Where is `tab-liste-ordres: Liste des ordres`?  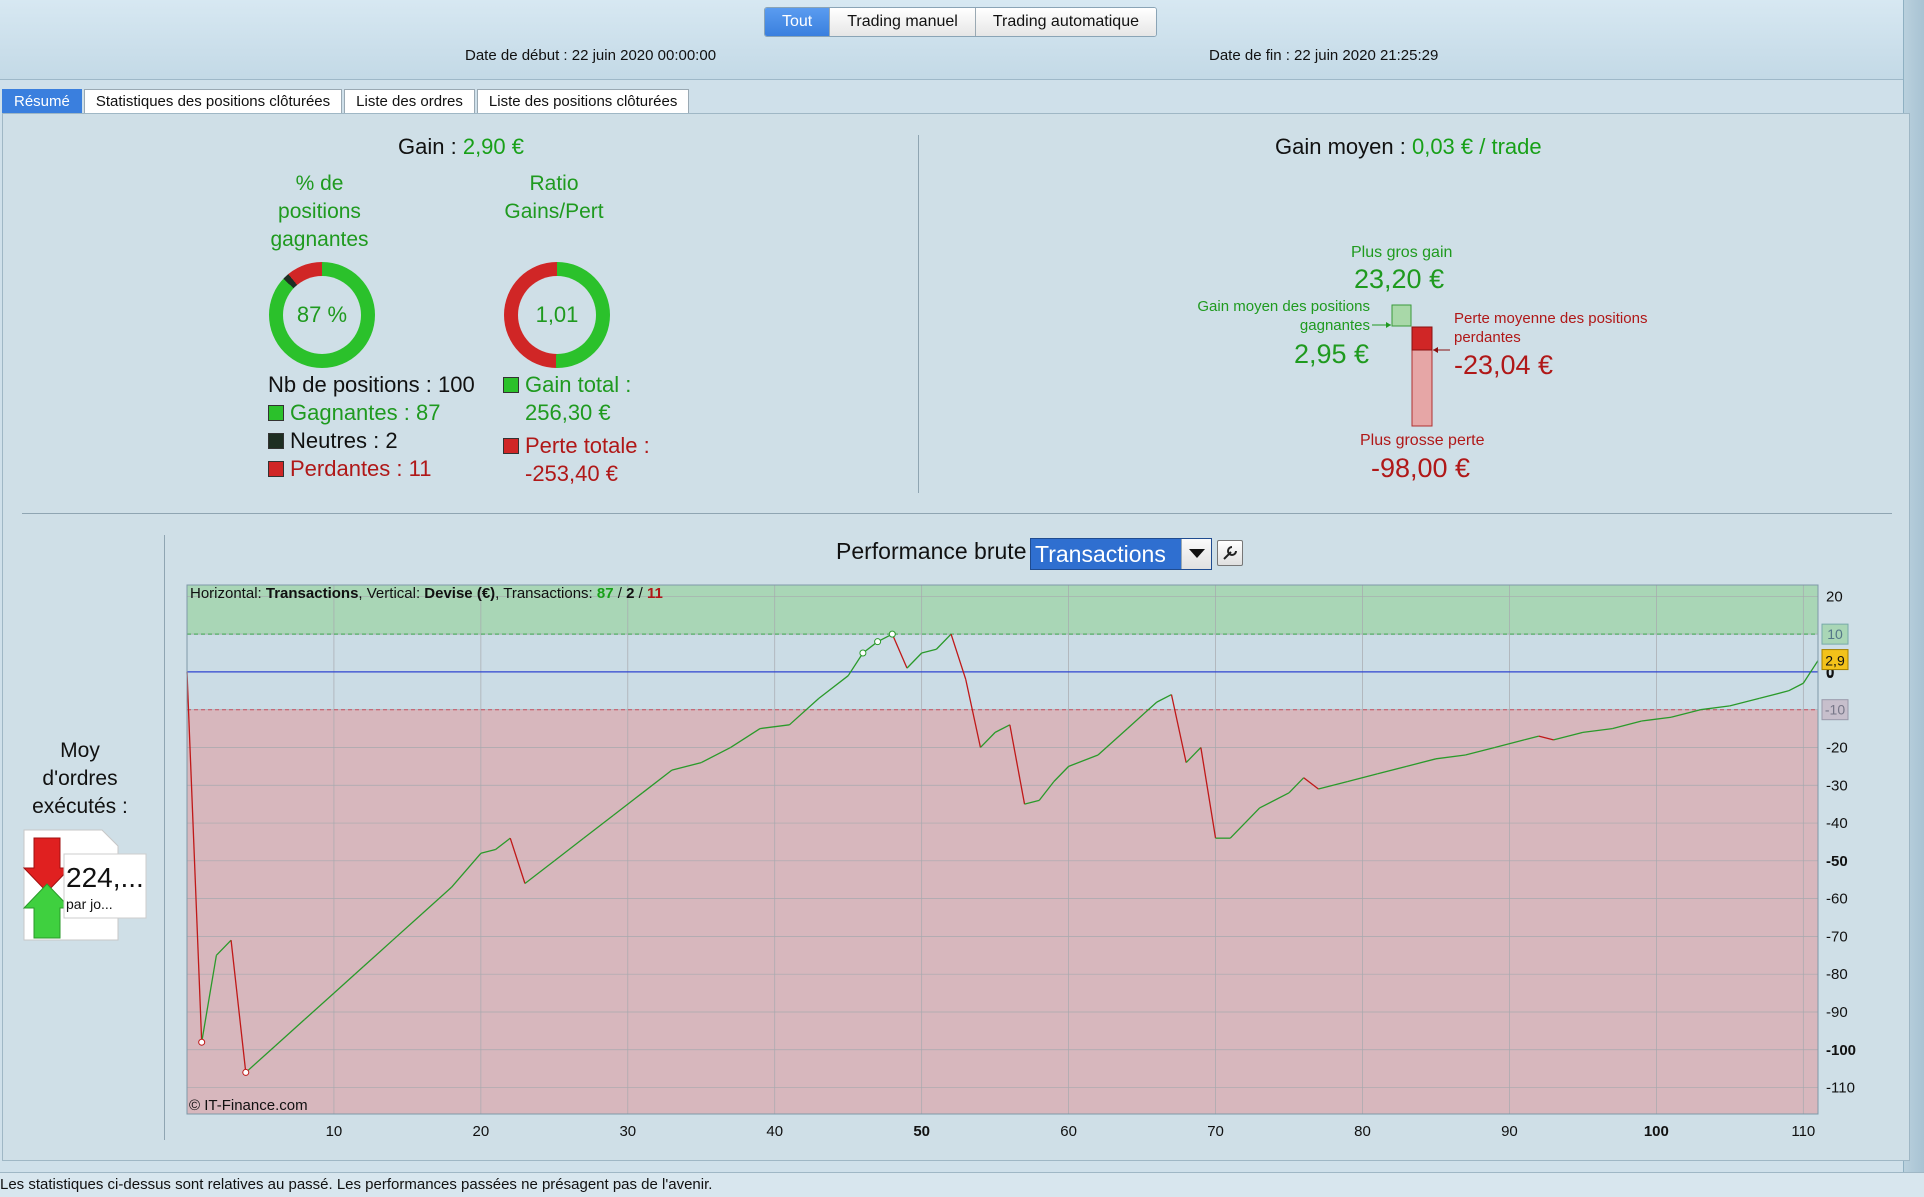 tab-liste-ordres: Liste des ordres is located at coordinates (409, 101).